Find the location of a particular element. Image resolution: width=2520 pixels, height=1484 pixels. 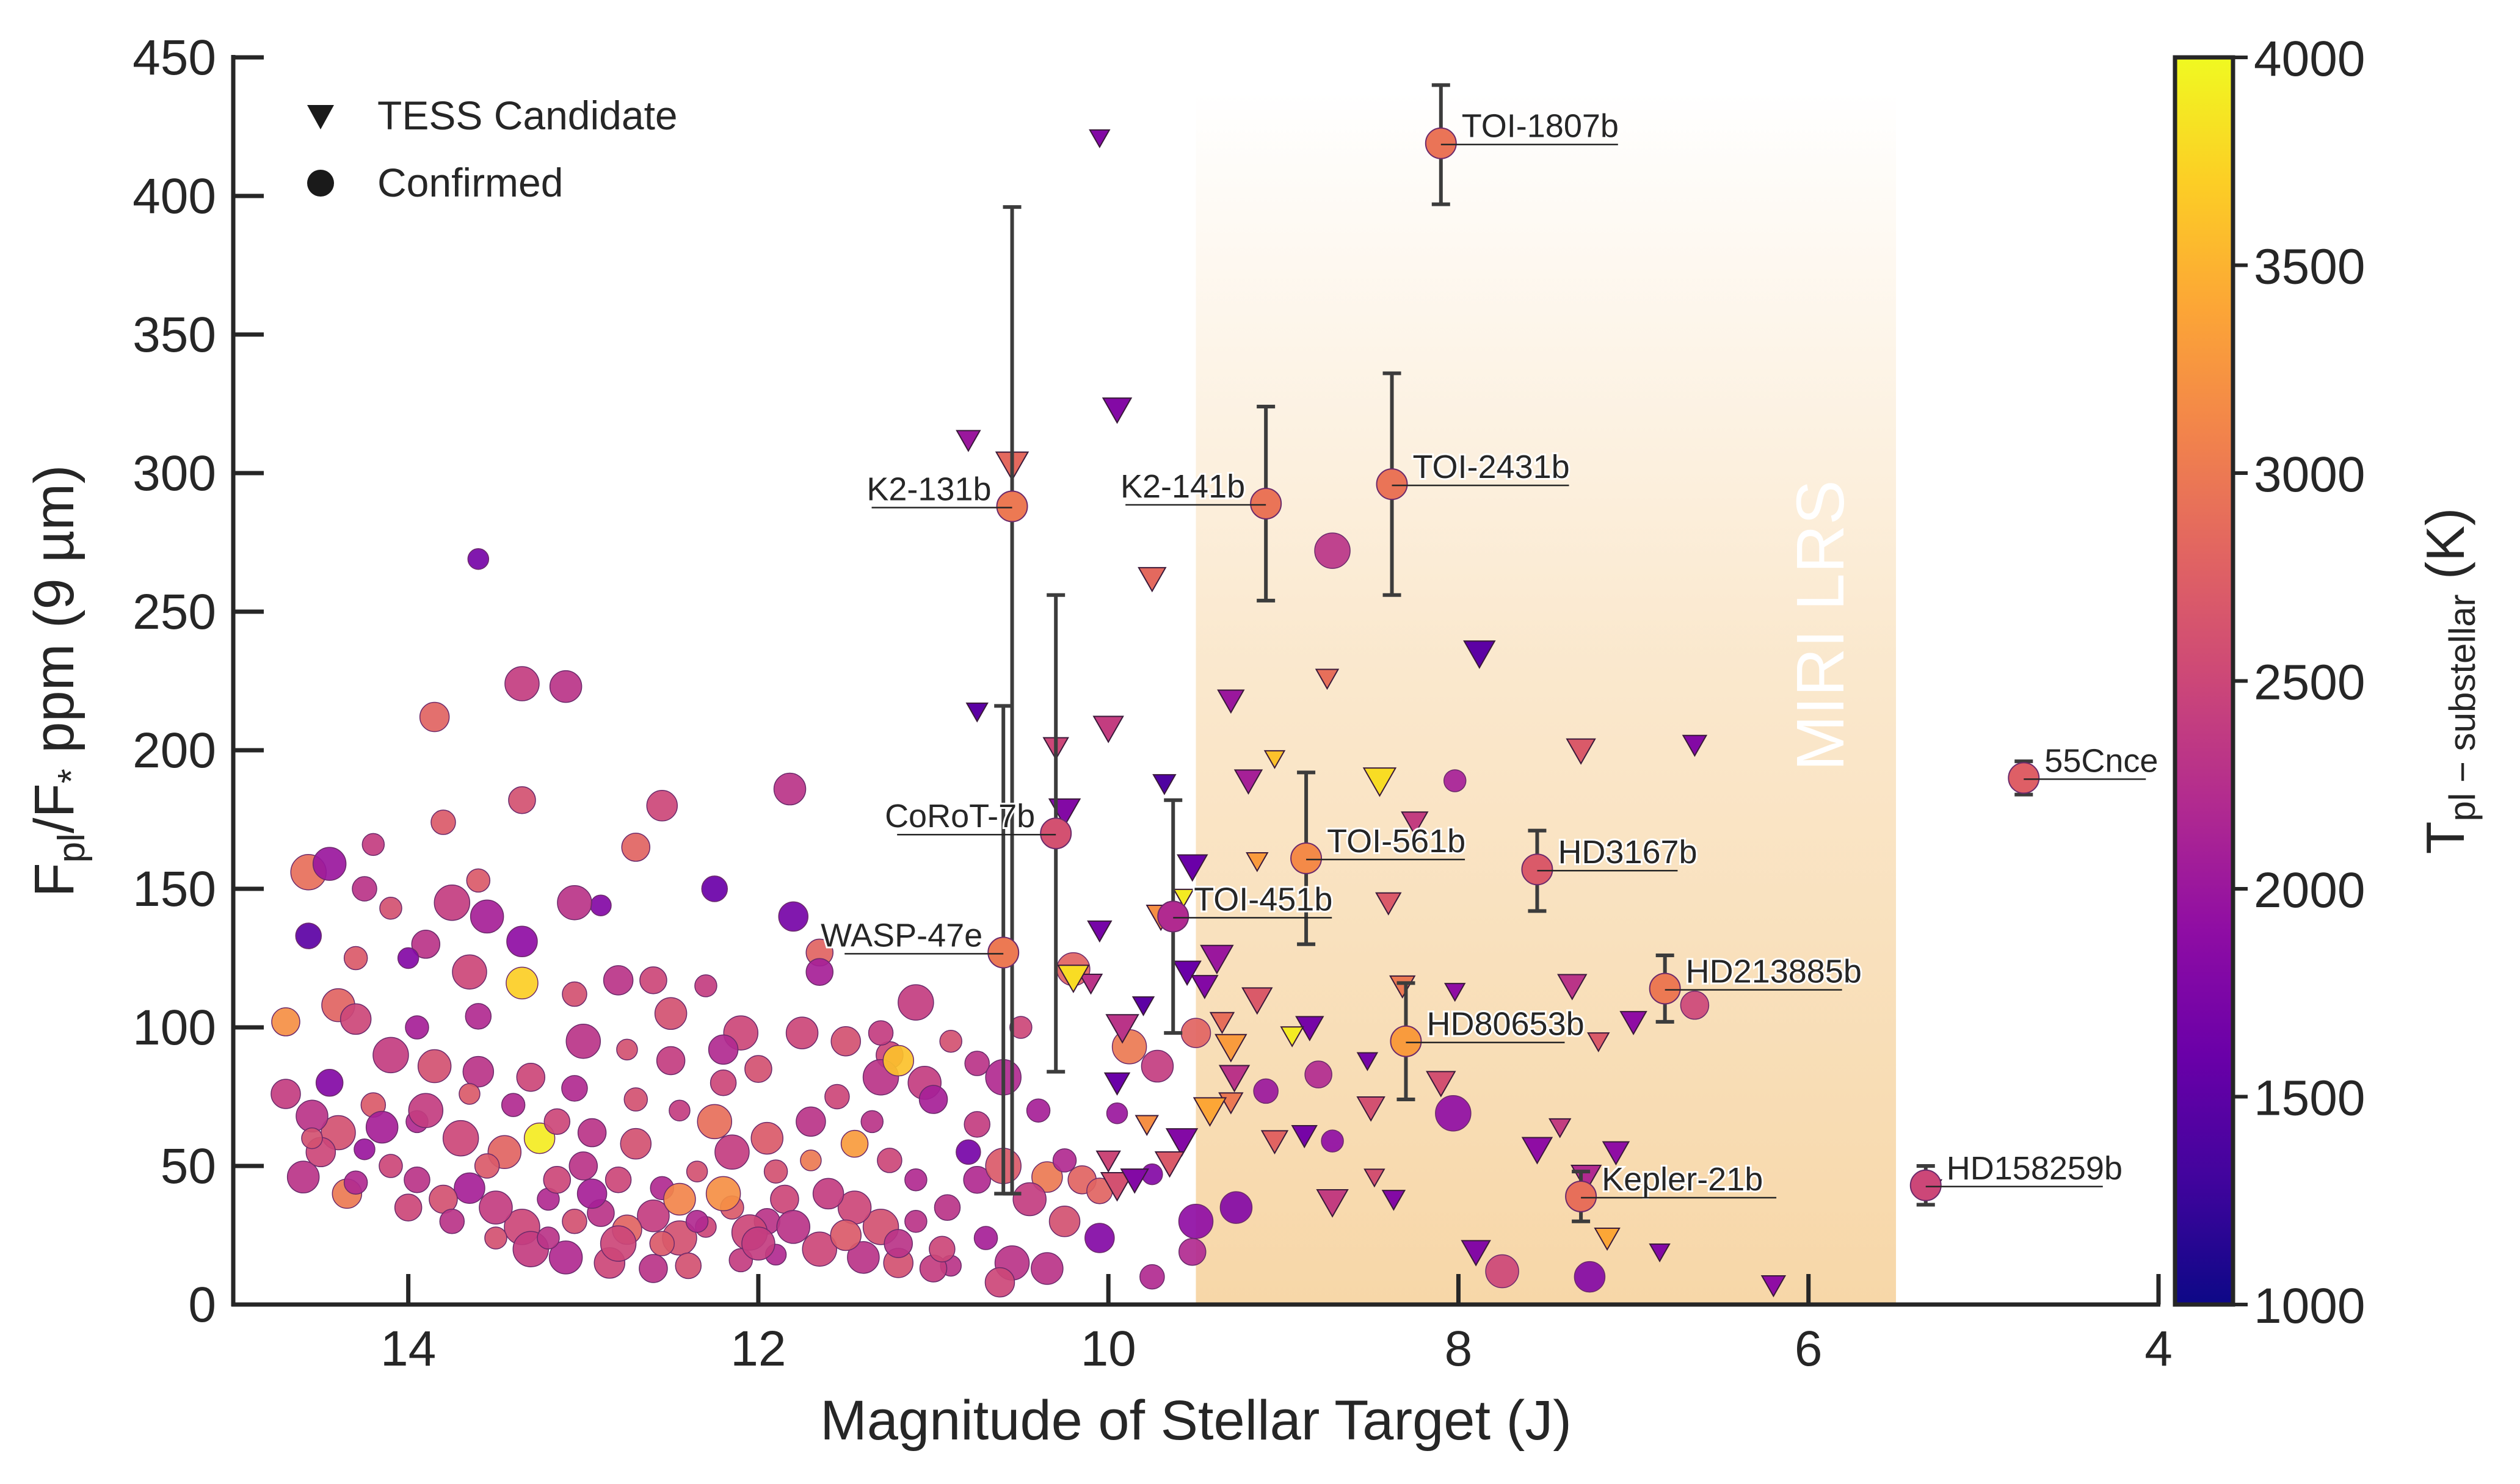

planet-label: K2-141b is located at coordinates (1182, 487).